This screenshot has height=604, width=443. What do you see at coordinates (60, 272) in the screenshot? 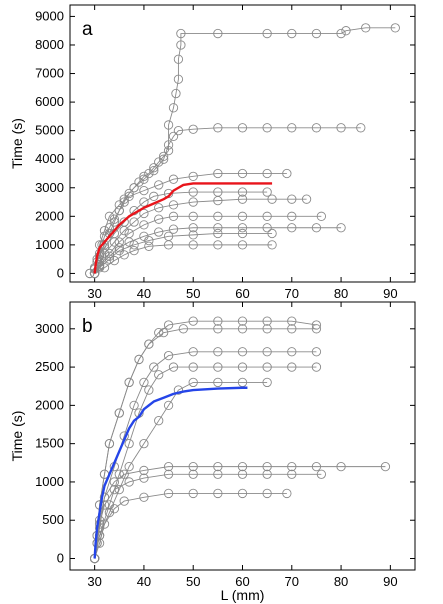
I see `y-tick-label: 0` at bounding box center [60, 272].